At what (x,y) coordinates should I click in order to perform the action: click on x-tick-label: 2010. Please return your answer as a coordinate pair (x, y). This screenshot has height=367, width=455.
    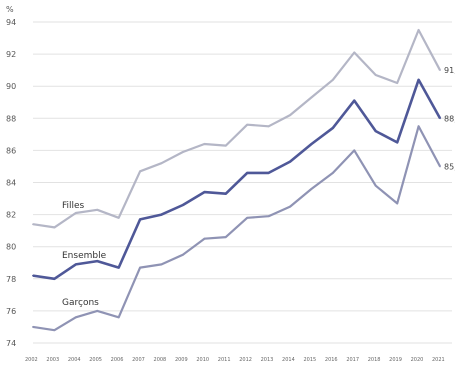
    Looking at the image, I should click on (202, 360).